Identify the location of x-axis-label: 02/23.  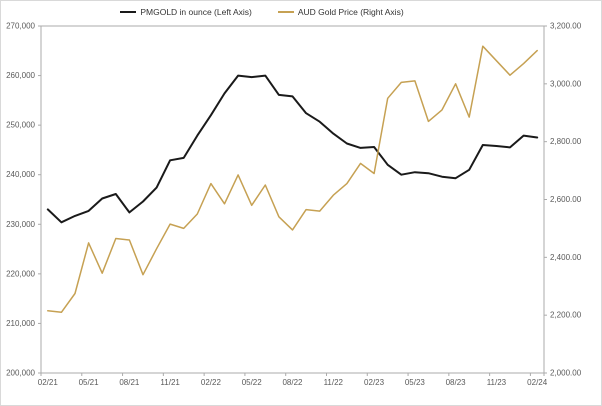
(374, 382).